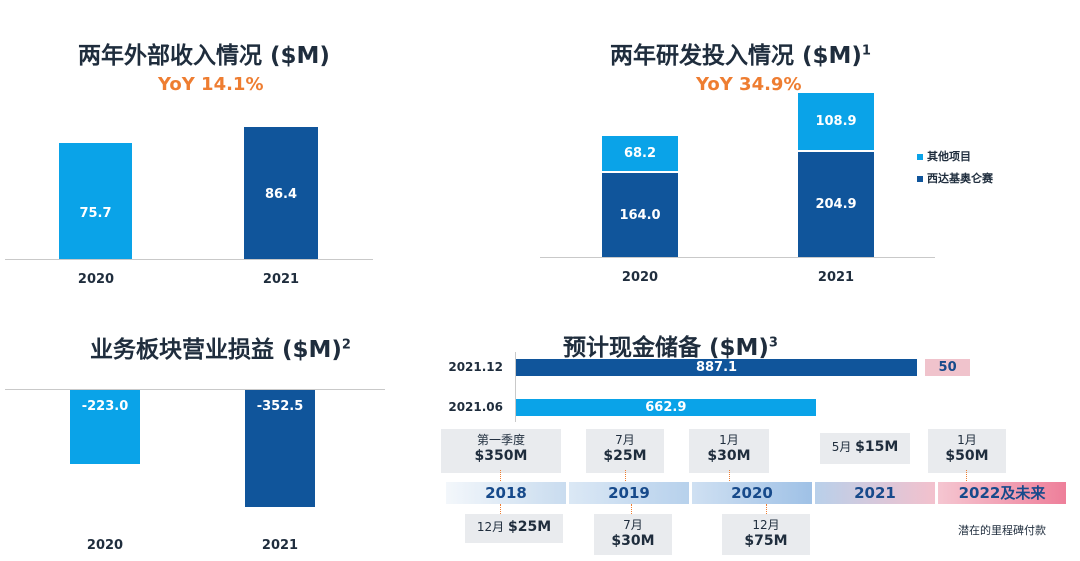 This screenshot has width=1080, height=561. I want to click on chart2-bar-2020-other, so click(640, 153).